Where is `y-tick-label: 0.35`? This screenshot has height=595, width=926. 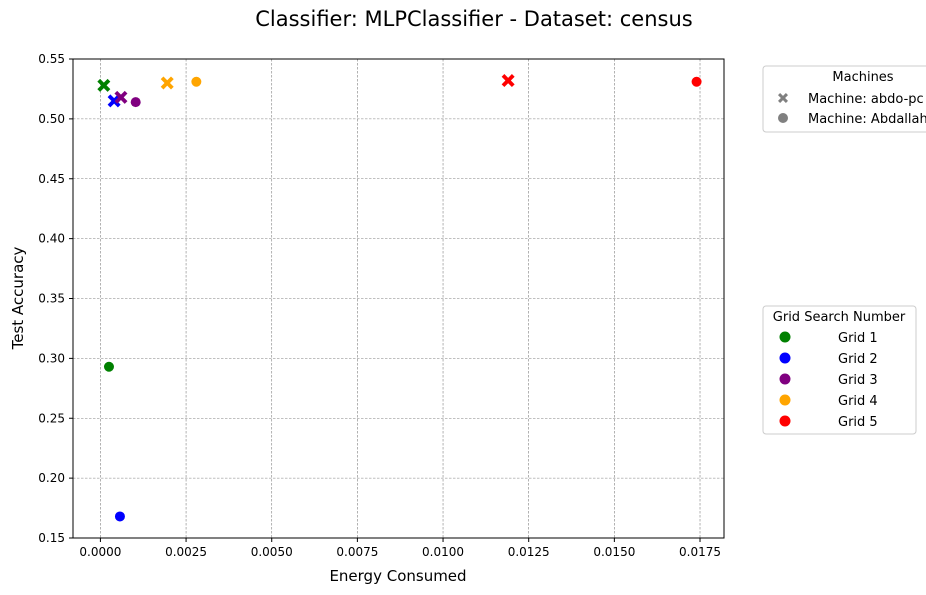
y-tick-label: 0.35 is located at coordinates (51, 299).